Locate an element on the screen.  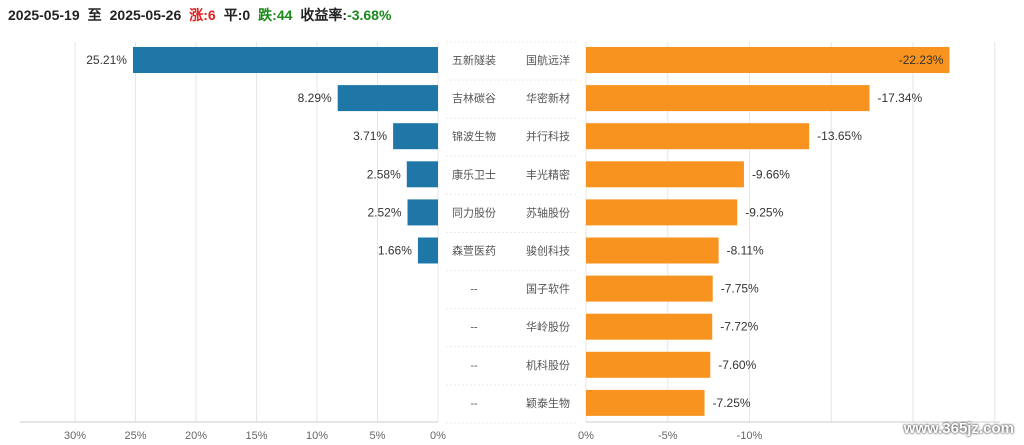
left-tick-label: 0% is located at coordinates (438, 436).